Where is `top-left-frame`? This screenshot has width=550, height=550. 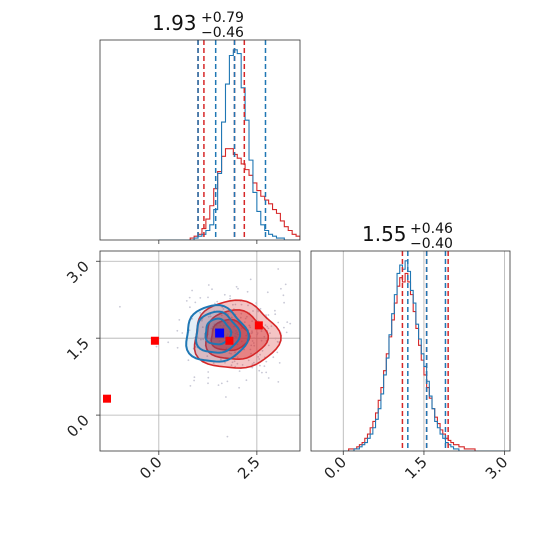
top-left-frame is located at coordinates (200, 140).